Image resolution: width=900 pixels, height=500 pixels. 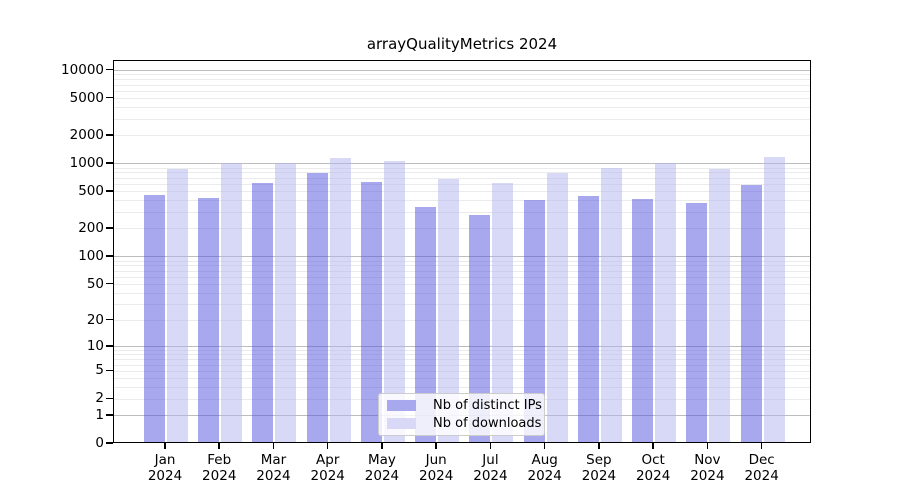 I want to click on bar-distinct-ips-apr, so click(x=317, y=307).